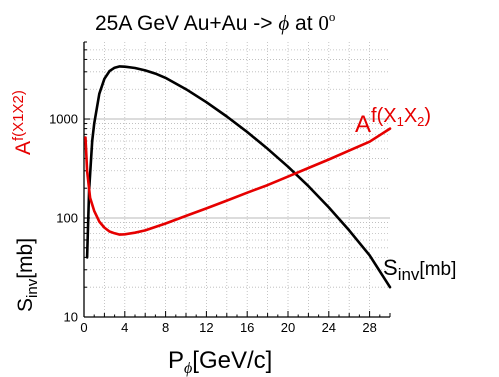 Image resolution: width=499 pixels, height=377 pixels. I want to click on x-tick-label: 12, so click(206, 327).